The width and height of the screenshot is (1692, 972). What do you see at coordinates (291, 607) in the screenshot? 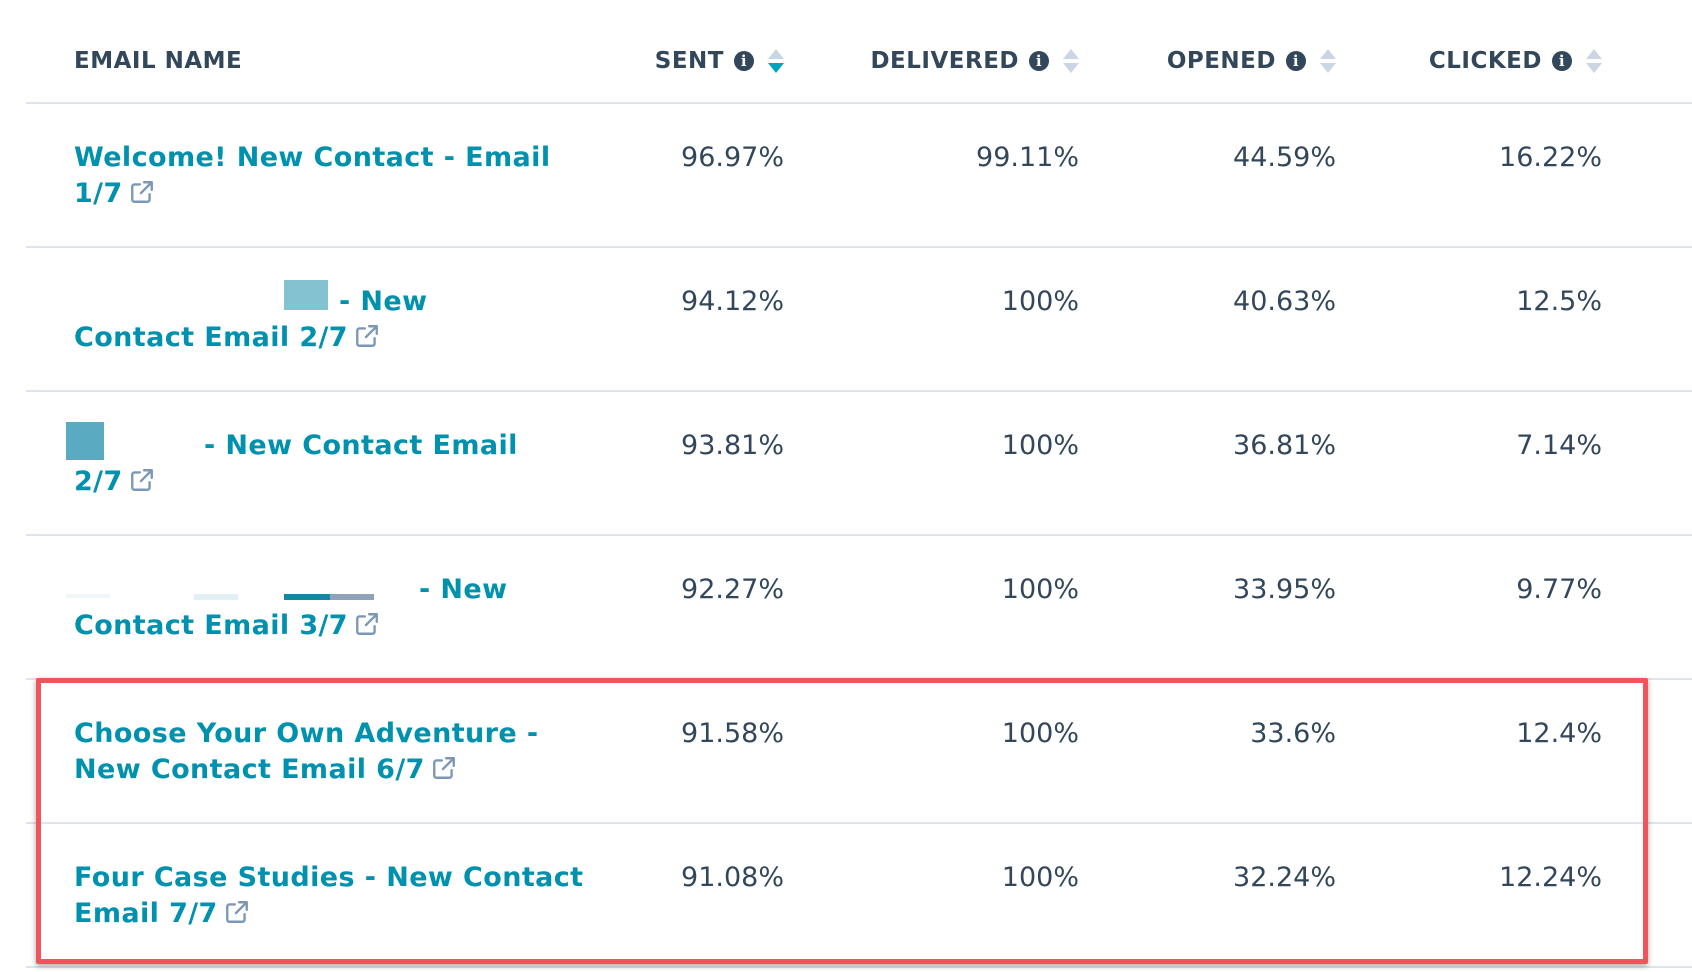
I see `email-name-link: - New Contact Email 3/7` at bounding box center [291, 607].